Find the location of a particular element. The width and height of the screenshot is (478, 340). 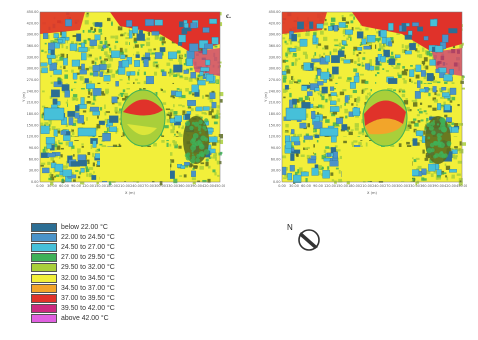

north-arrow: N is located at coordinates (307, 239).